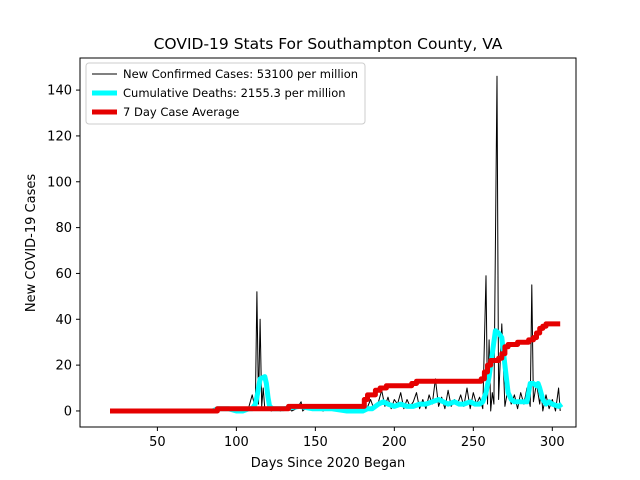 This screenshot has height=480, width=640. I want to click on y-tick-label: 120, so click(59, 136).